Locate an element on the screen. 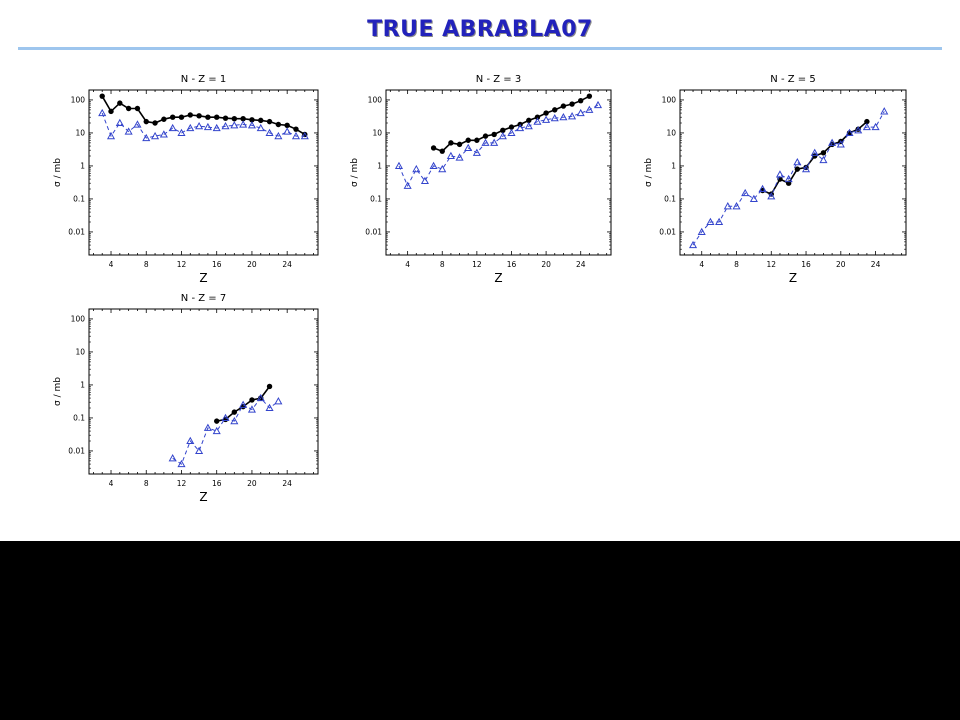  slide-title: TRUE ABRABLA07 is located at coordinates (480, 29).